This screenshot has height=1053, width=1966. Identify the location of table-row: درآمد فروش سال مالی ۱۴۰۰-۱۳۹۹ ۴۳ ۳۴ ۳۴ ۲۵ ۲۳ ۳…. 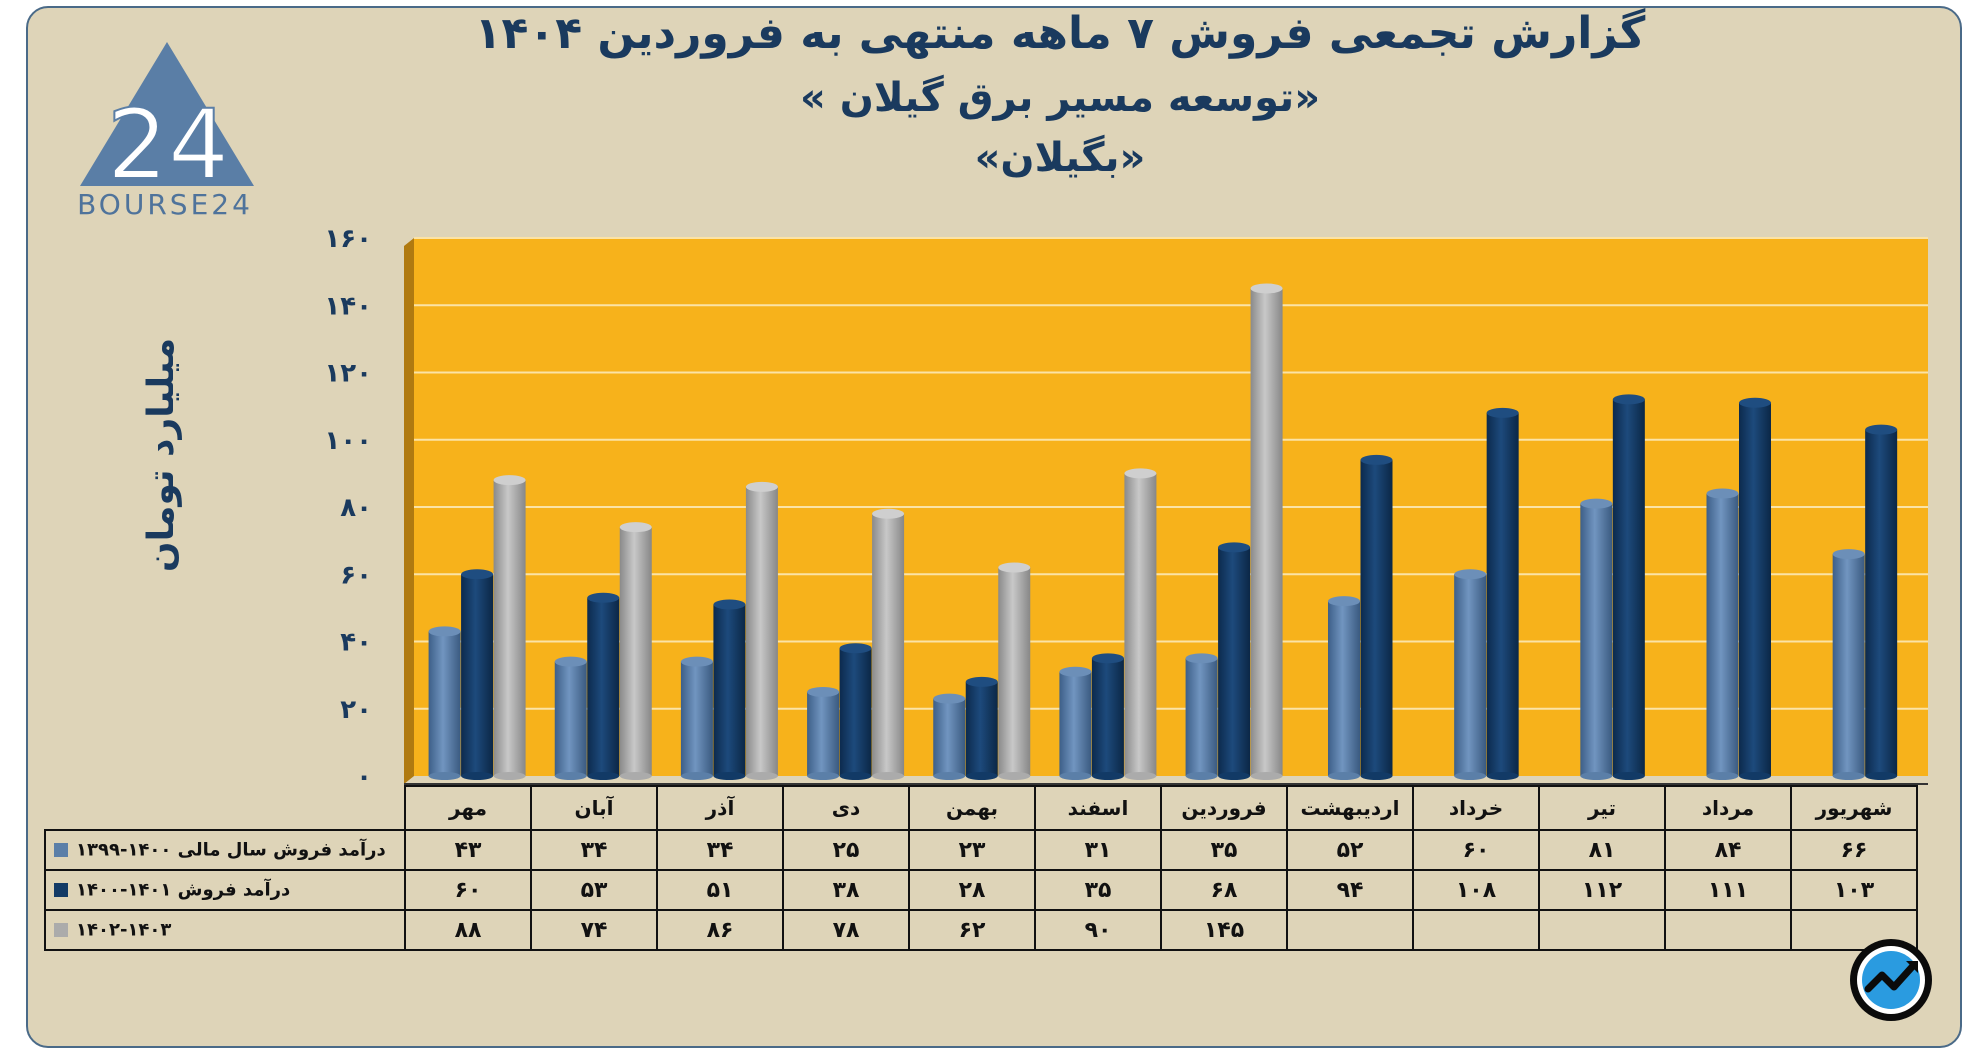
(981, 850).